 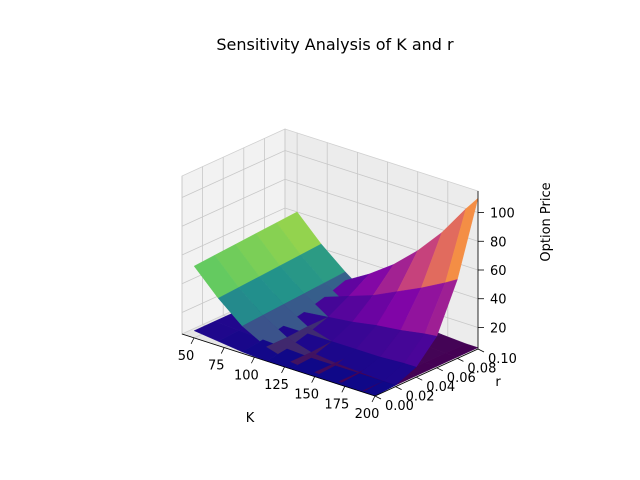 What do you see at coordinates (498, 328) in the screenshot?
I see `z-tick-label: 20` at bounding box center [498, 328].